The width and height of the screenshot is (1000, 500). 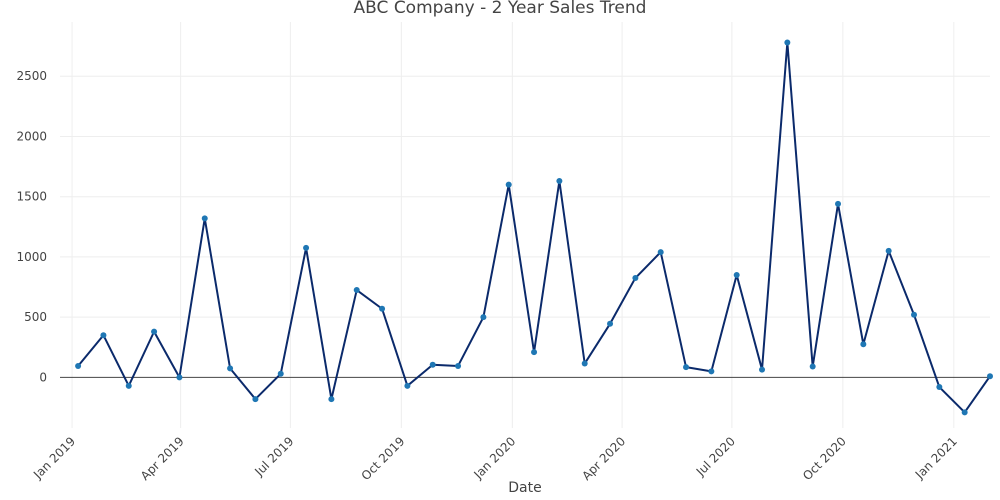 I want to click on x-tick-label: Jan 2019, so click(x=54, y=458).